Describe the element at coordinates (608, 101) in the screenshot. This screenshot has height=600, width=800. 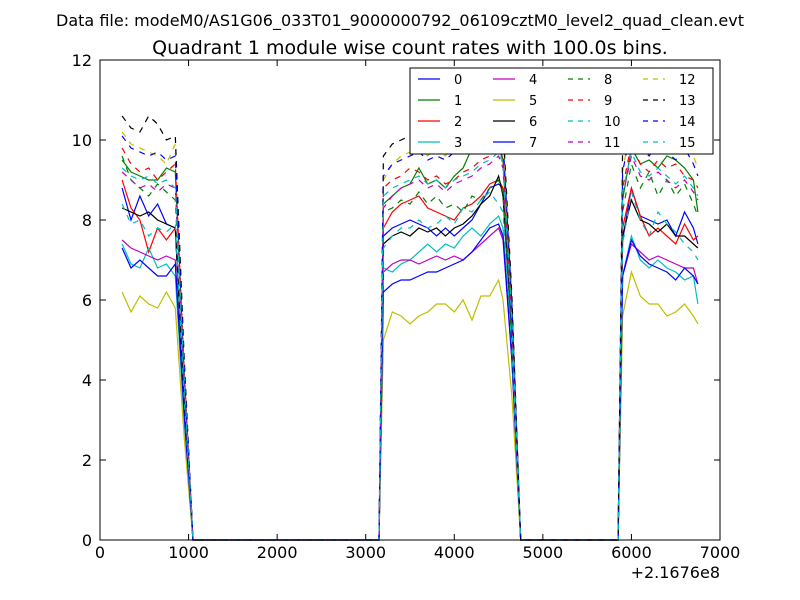
I see `legend-label-9: 9` at that location.